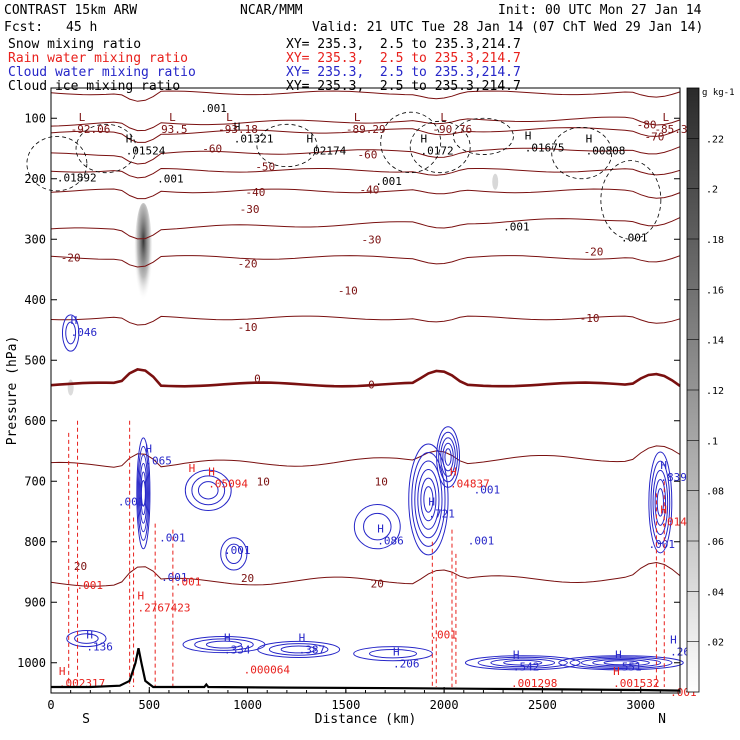  I want to click on x-tick-label: 0, so click(50, 705).